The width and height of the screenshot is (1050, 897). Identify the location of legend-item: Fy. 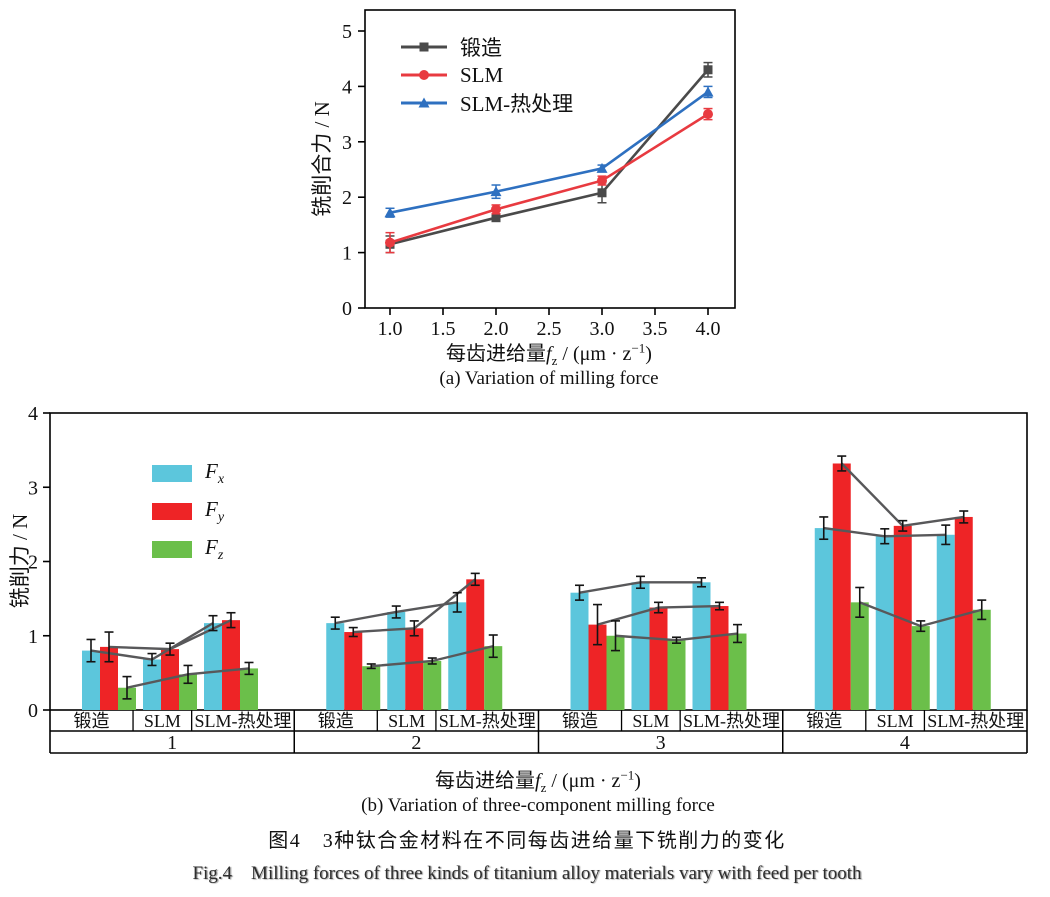
(188, 511).